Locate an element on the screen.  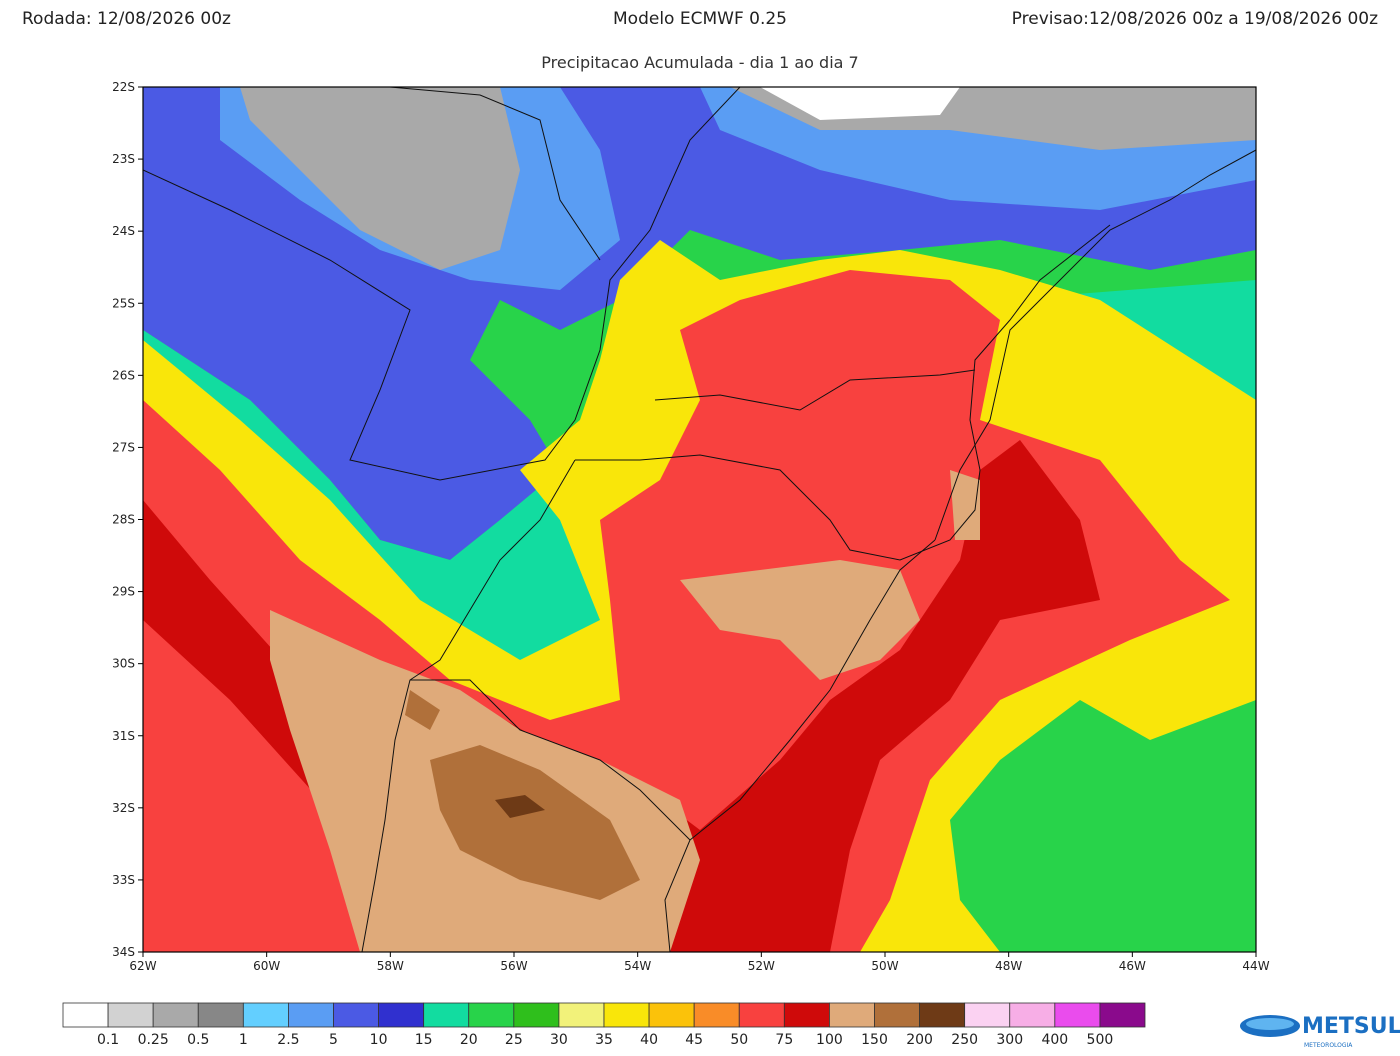
subtitle: Precipitacao Acumulada - dia 1 ao dia 7 is located at coordinates (699, 62).